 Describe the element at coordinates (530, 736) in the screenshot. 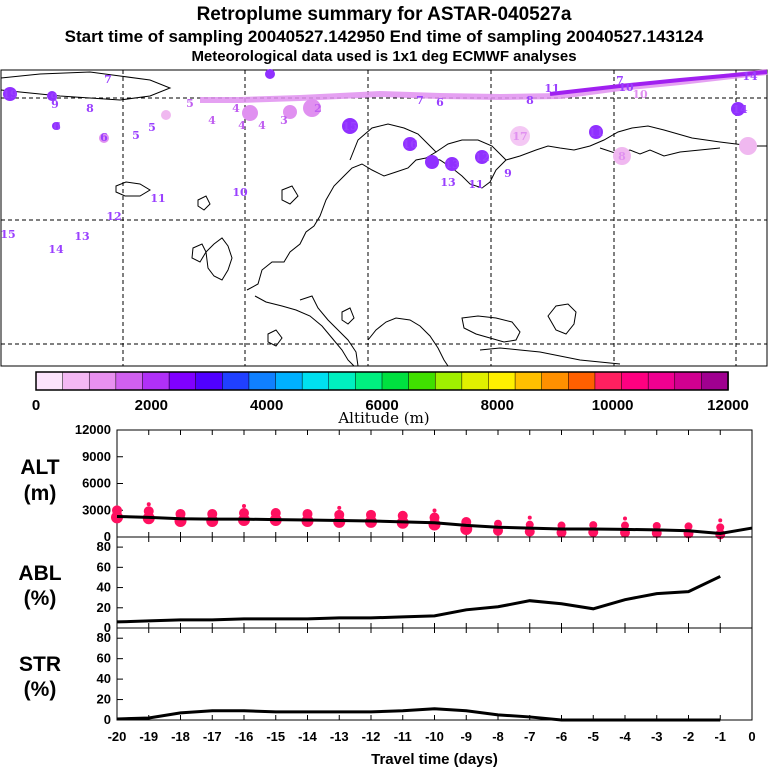

I see `x-tick-label: -7` at that location.